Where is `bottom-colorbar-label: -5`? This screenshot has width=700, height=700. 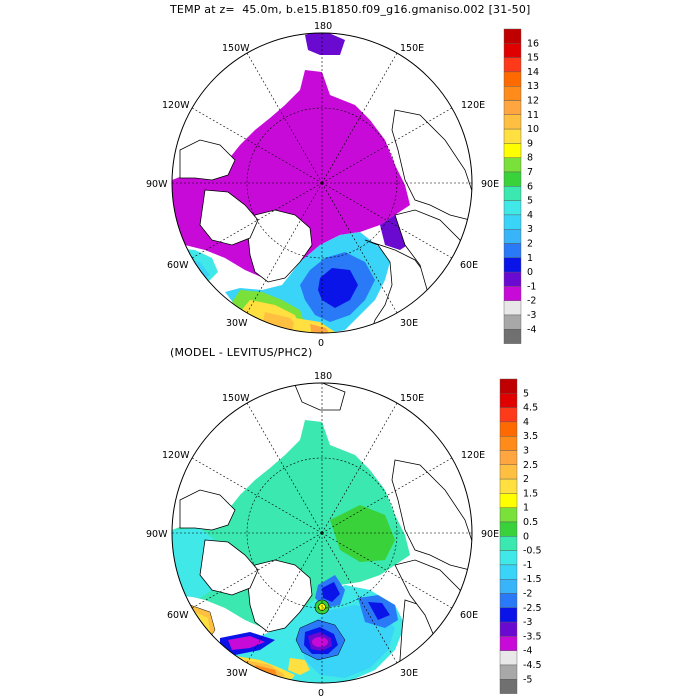 bottom-colorbar-label: -5 is located at coordinates (527, 679).